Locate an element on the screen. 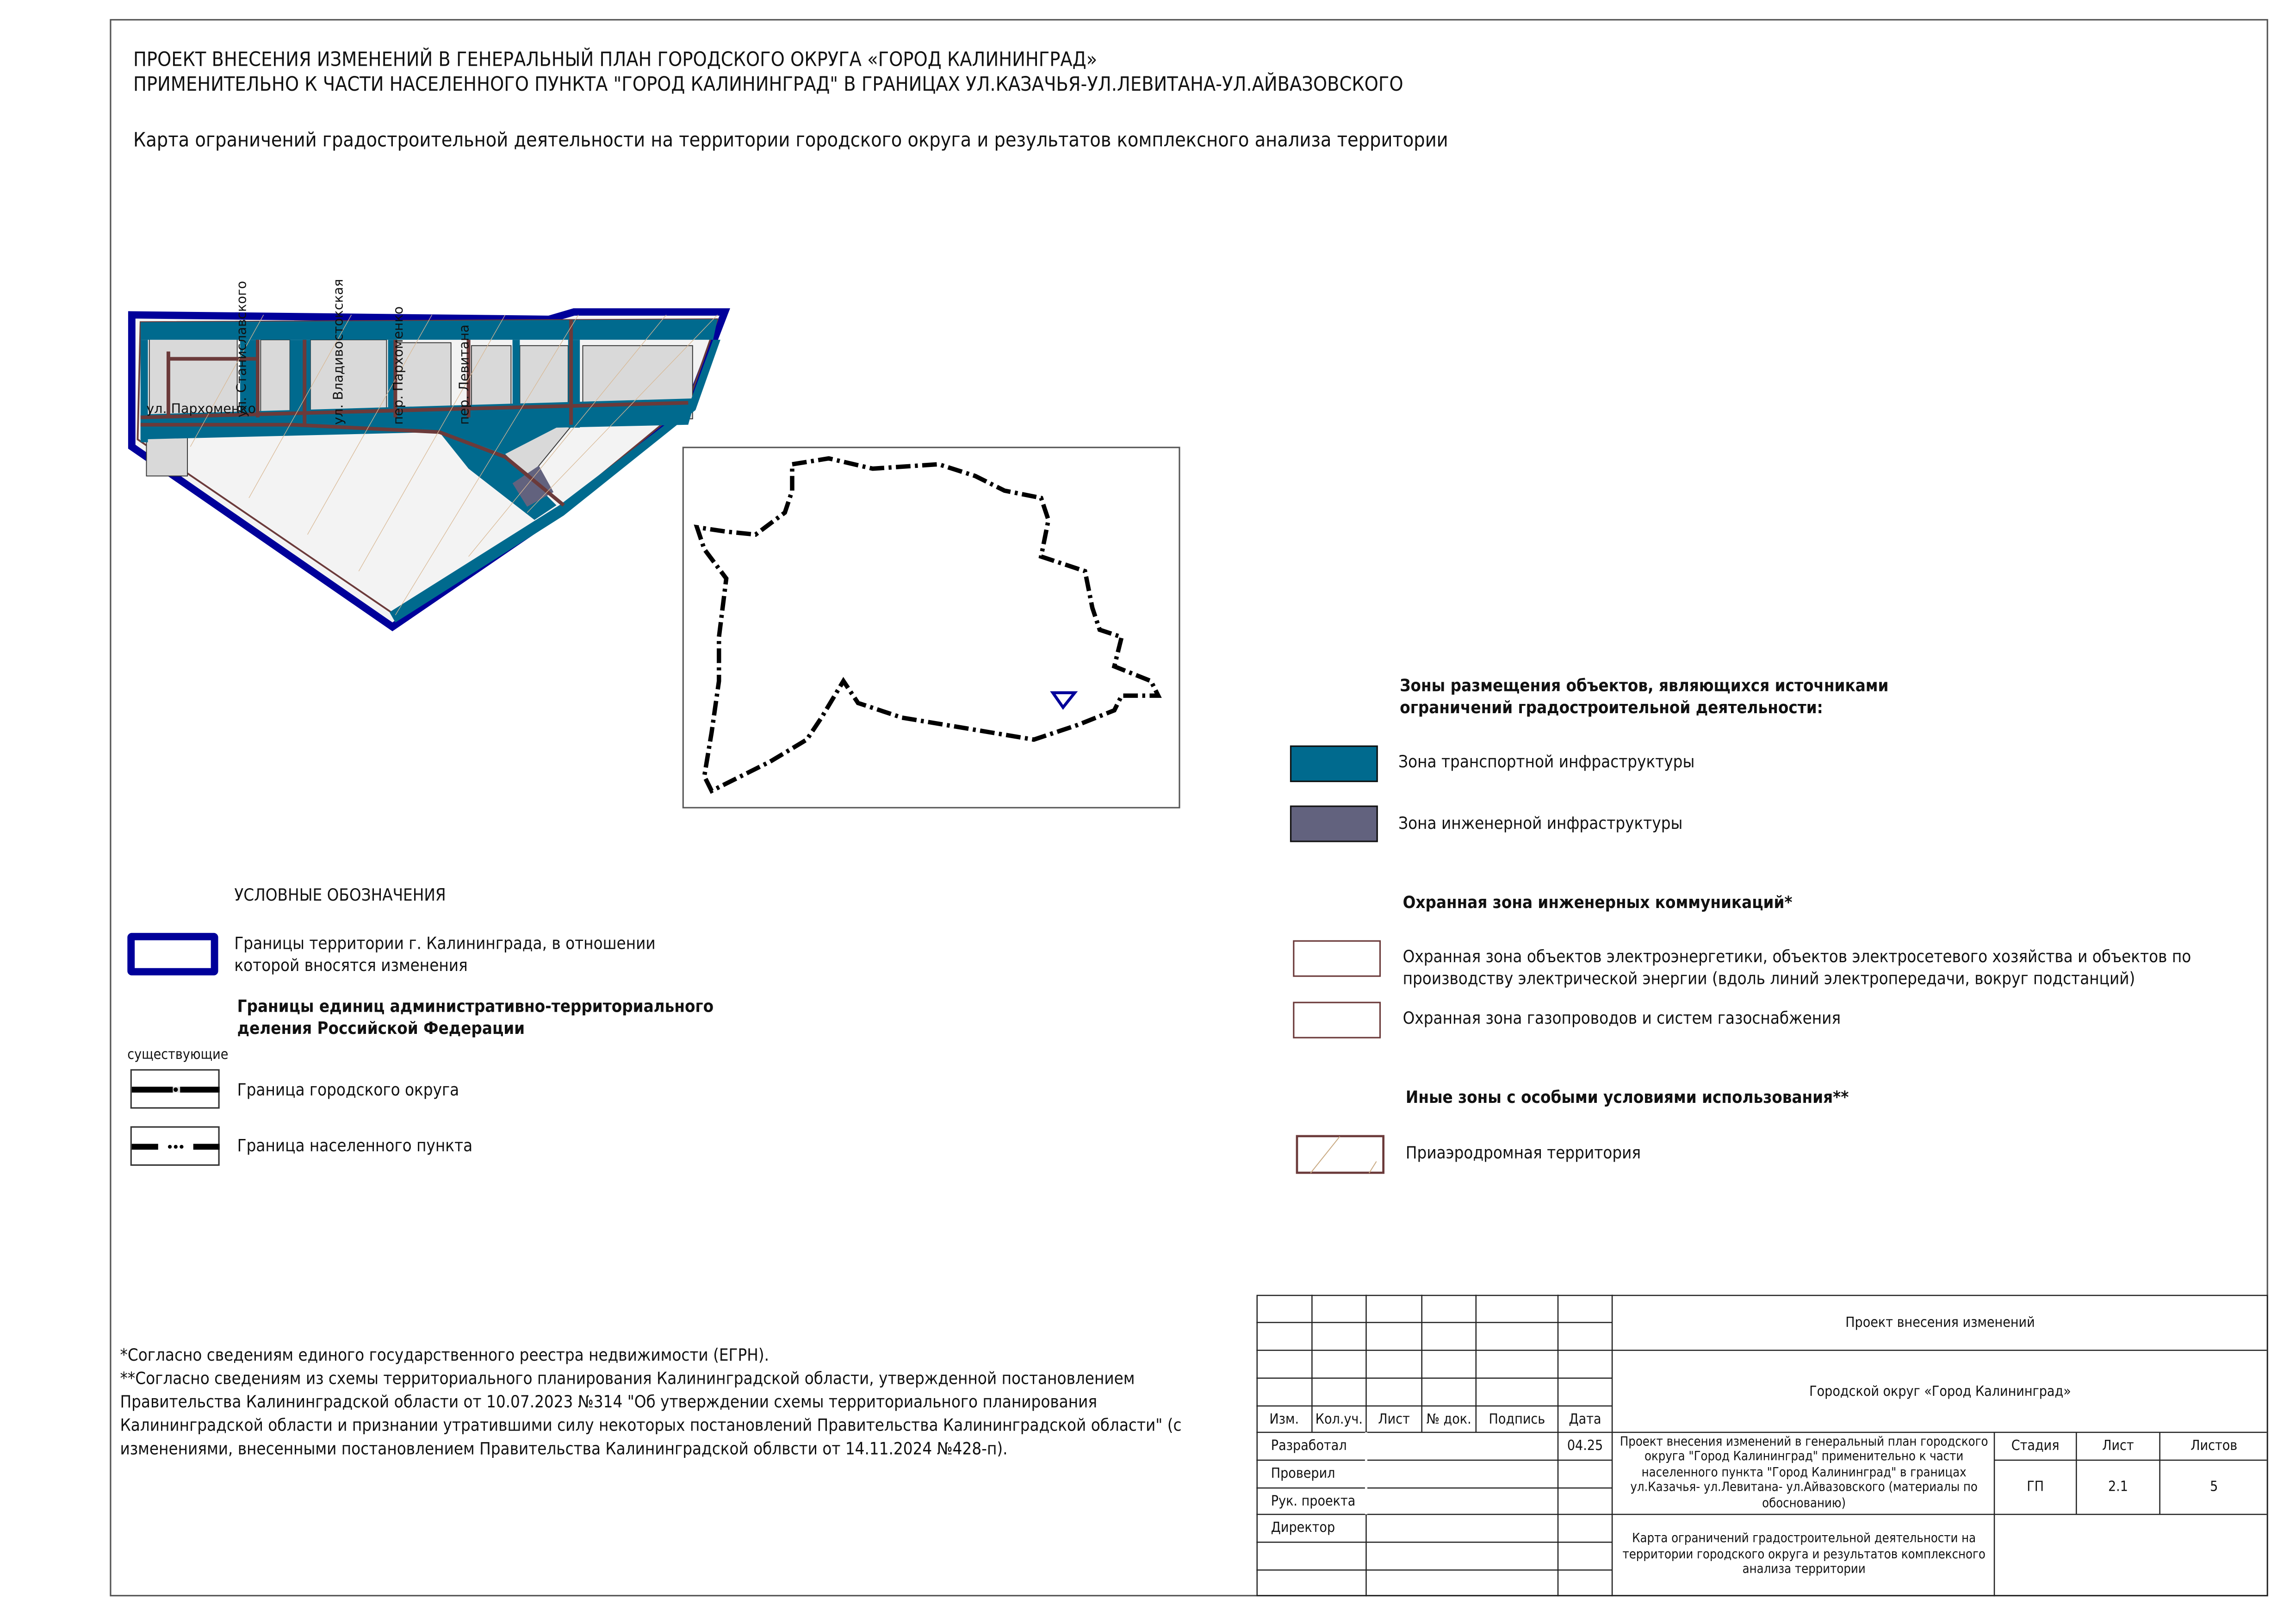 The width and height of the screenshot is (2296, 1624). settlement-line-icon is located at coordinates (175, 1146).